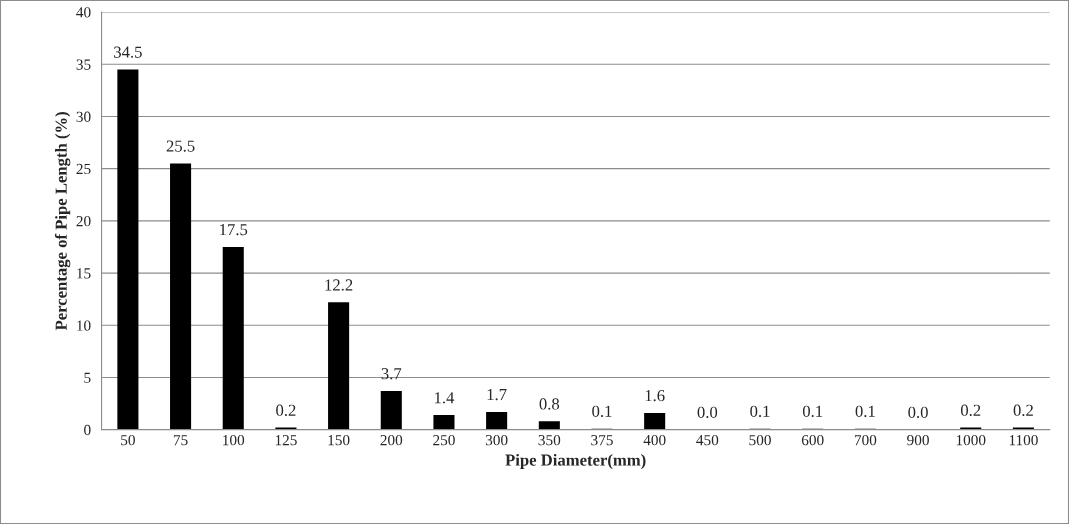 Image resolution: width=1069 pixels, height=524 pixels. What do you see at coordinates (87, 430) in the screenshot?
I see `y-tick-label: 0` at bounding box center [87, 430].